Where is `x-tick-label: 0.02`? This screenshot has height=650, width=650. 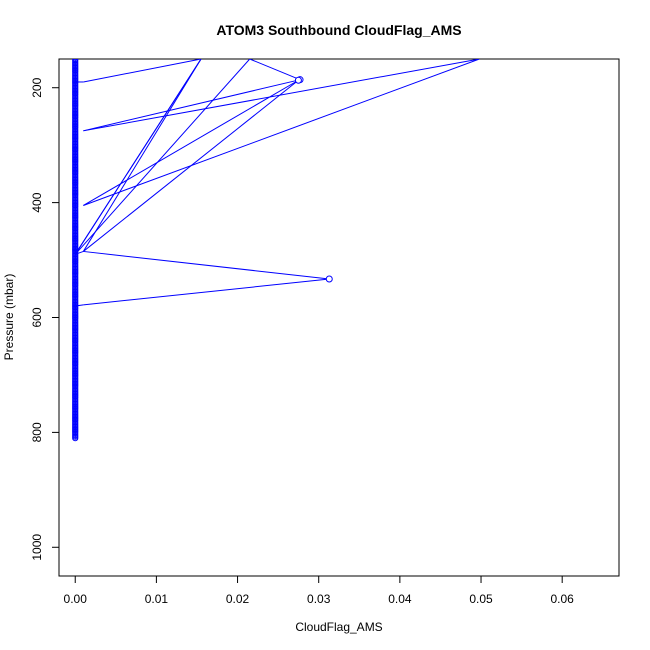 x-tick-label: 0.02 is located at coordinates (238, 599).